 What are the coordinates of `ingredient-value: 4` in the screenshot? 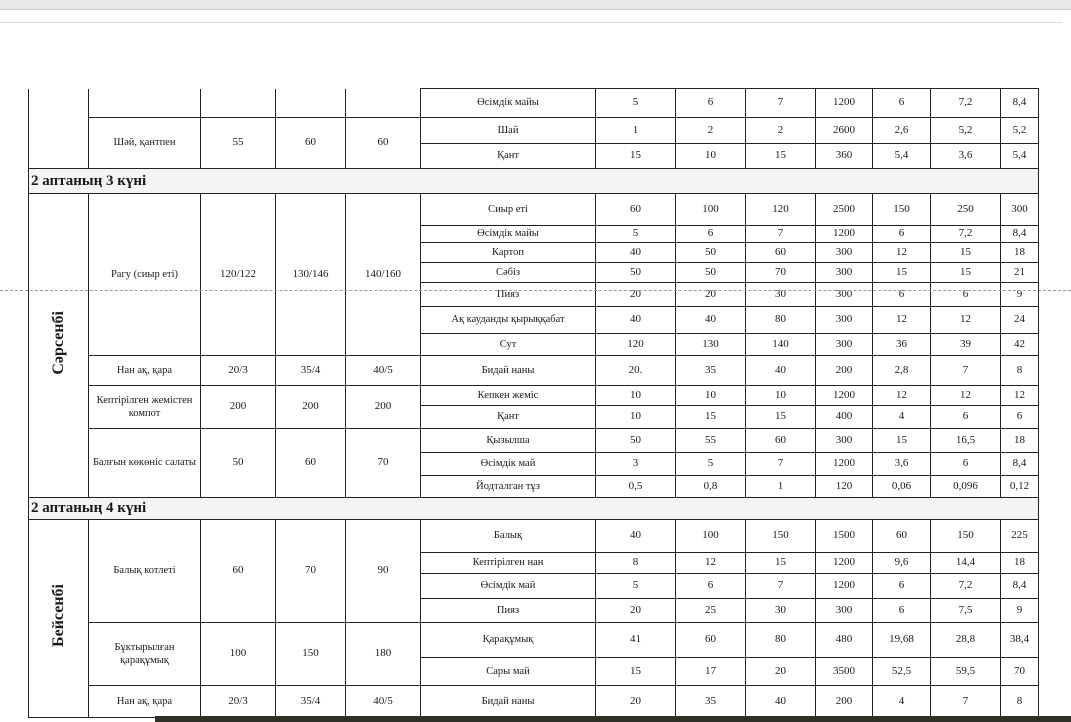 It's located at (901, 701).